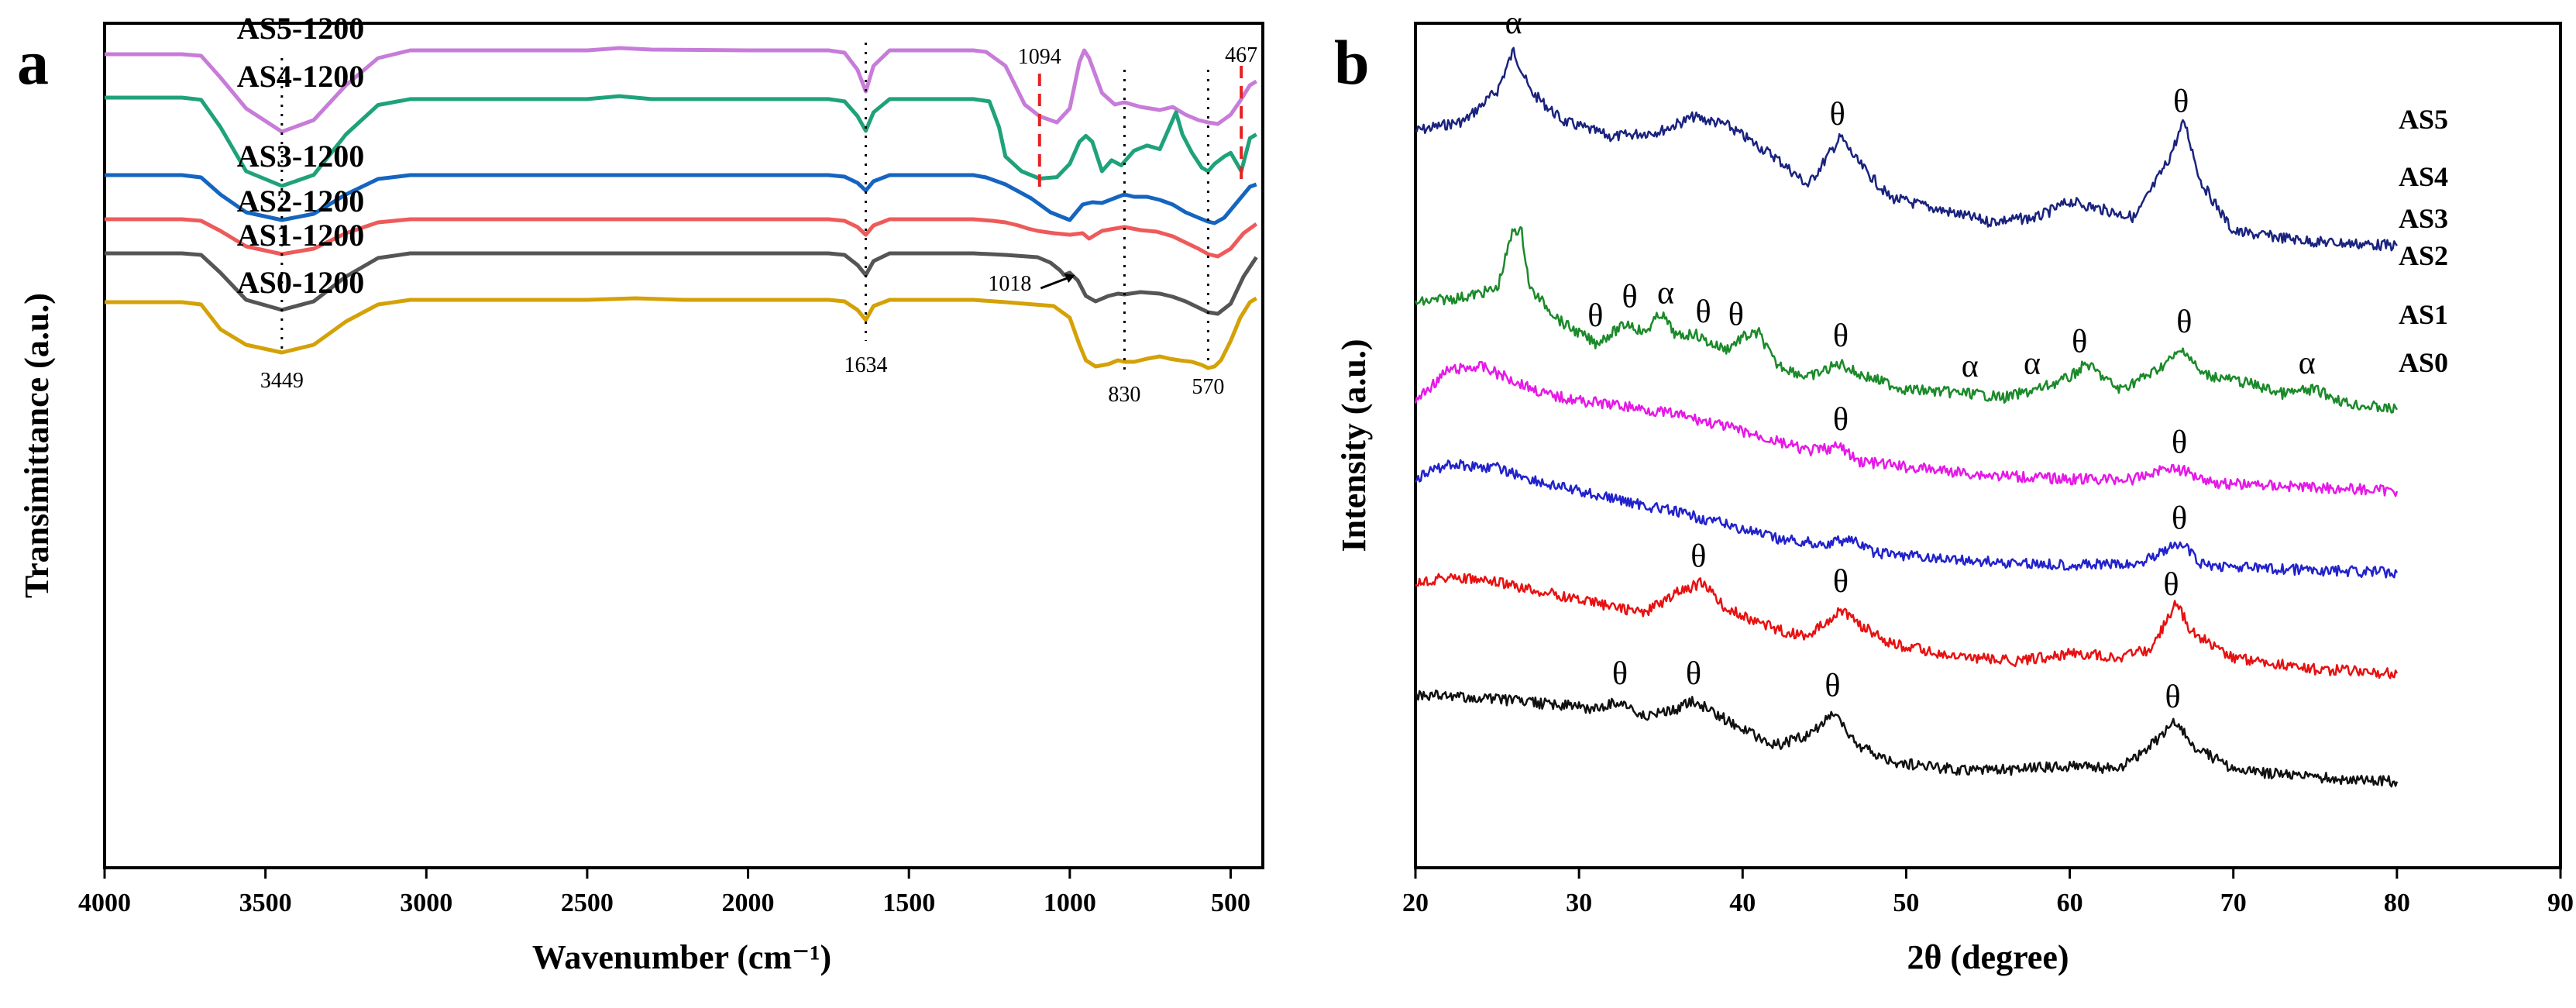 The height and width of the screenshot is (1008, 2576). What do you see at coordinates (2397, 903) in the screenshot?
I see `panel-b-tick-label: 80` at bounding box center [2397, 903].